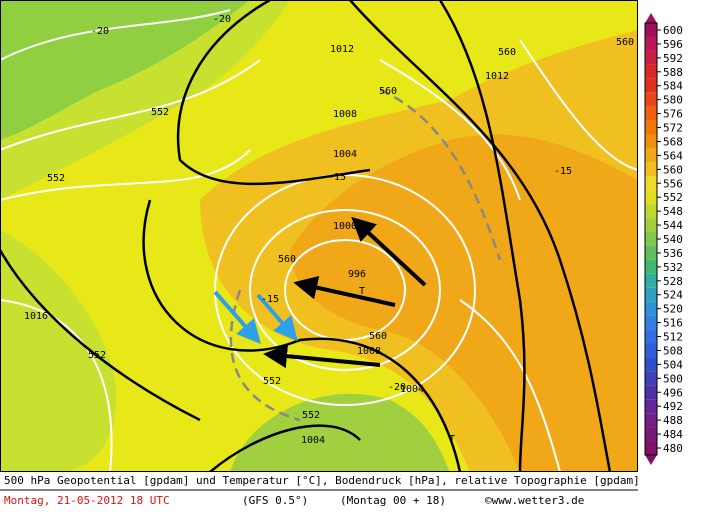  What do you see at coordinates (345, 226) in the screenshot?
I see `contour-label: 1000` at bounding box center [345, 226].